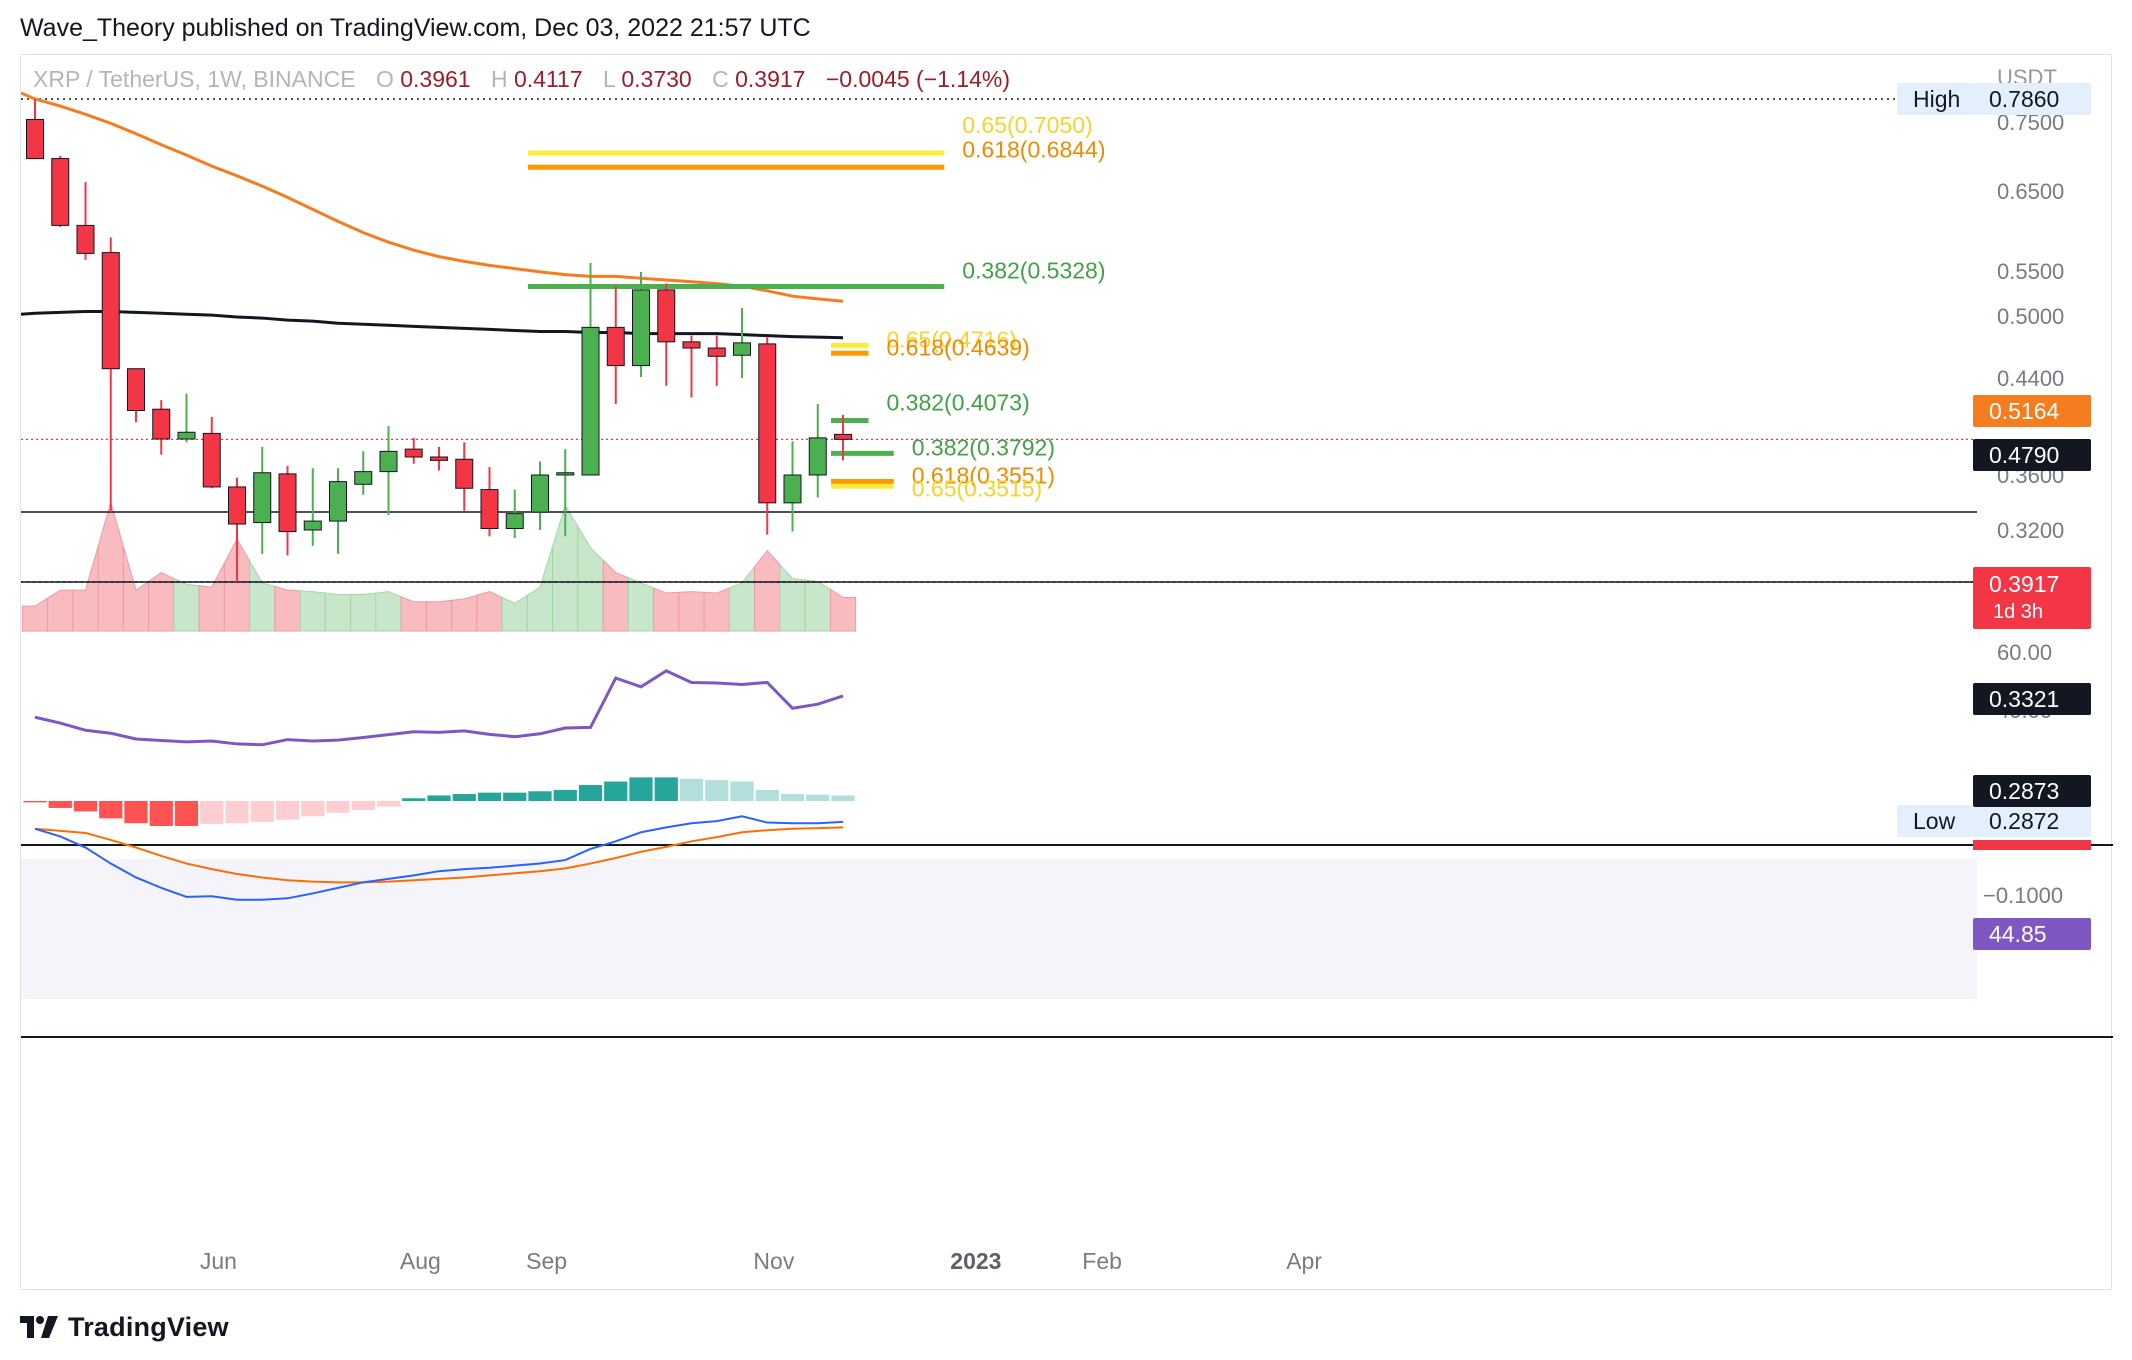 The image size is (2132, 1360). I want to click on high-value-tag: 0.7860, so click(2024, 99).